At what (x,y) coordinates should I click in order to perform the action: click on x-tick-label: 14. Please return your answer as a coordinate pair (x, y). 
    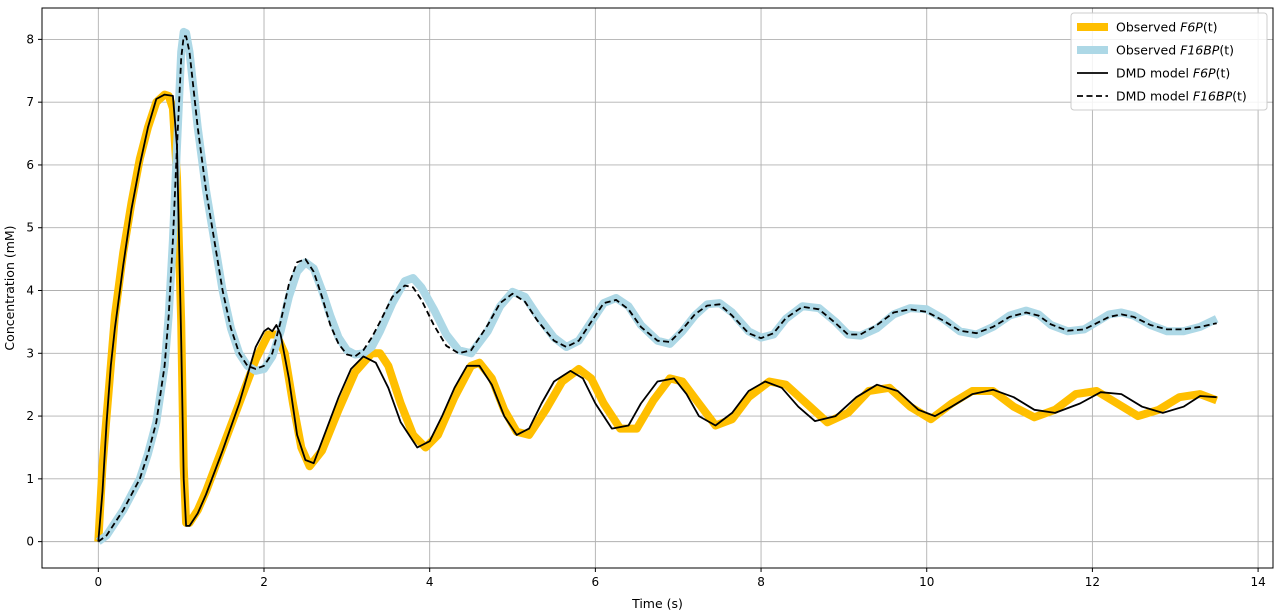
    Looking at the image, I should click on (1257, 582).